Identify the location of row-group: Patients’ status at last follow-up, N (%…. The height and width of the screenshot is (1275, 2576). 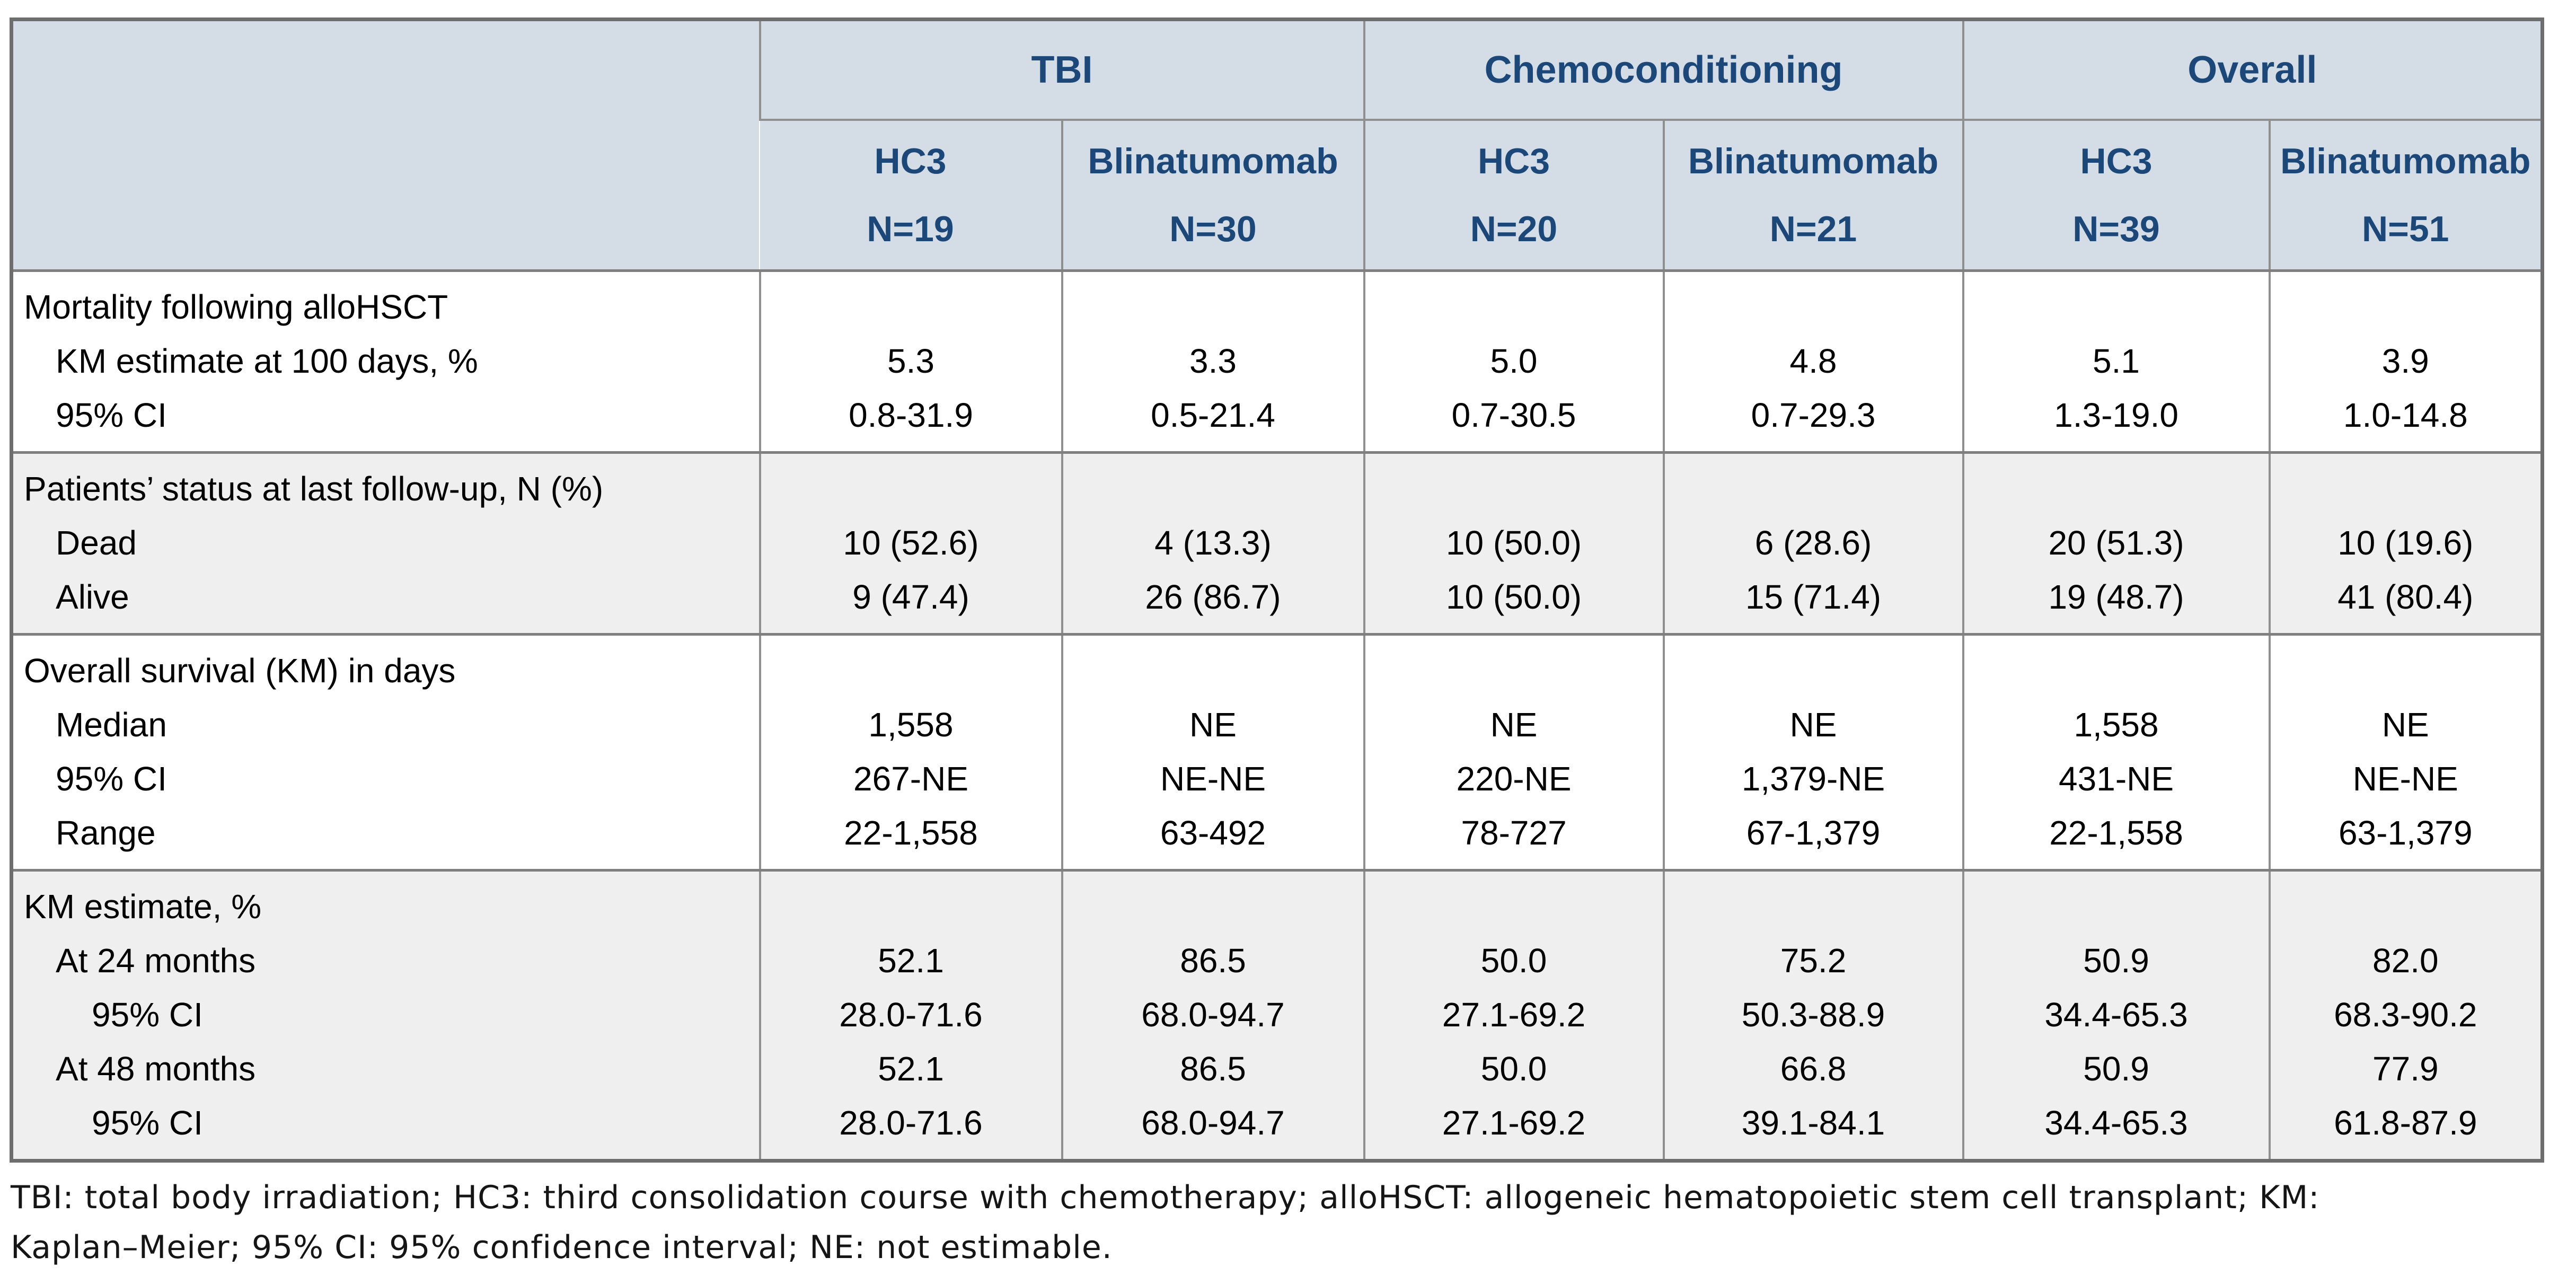
(1277, 543).